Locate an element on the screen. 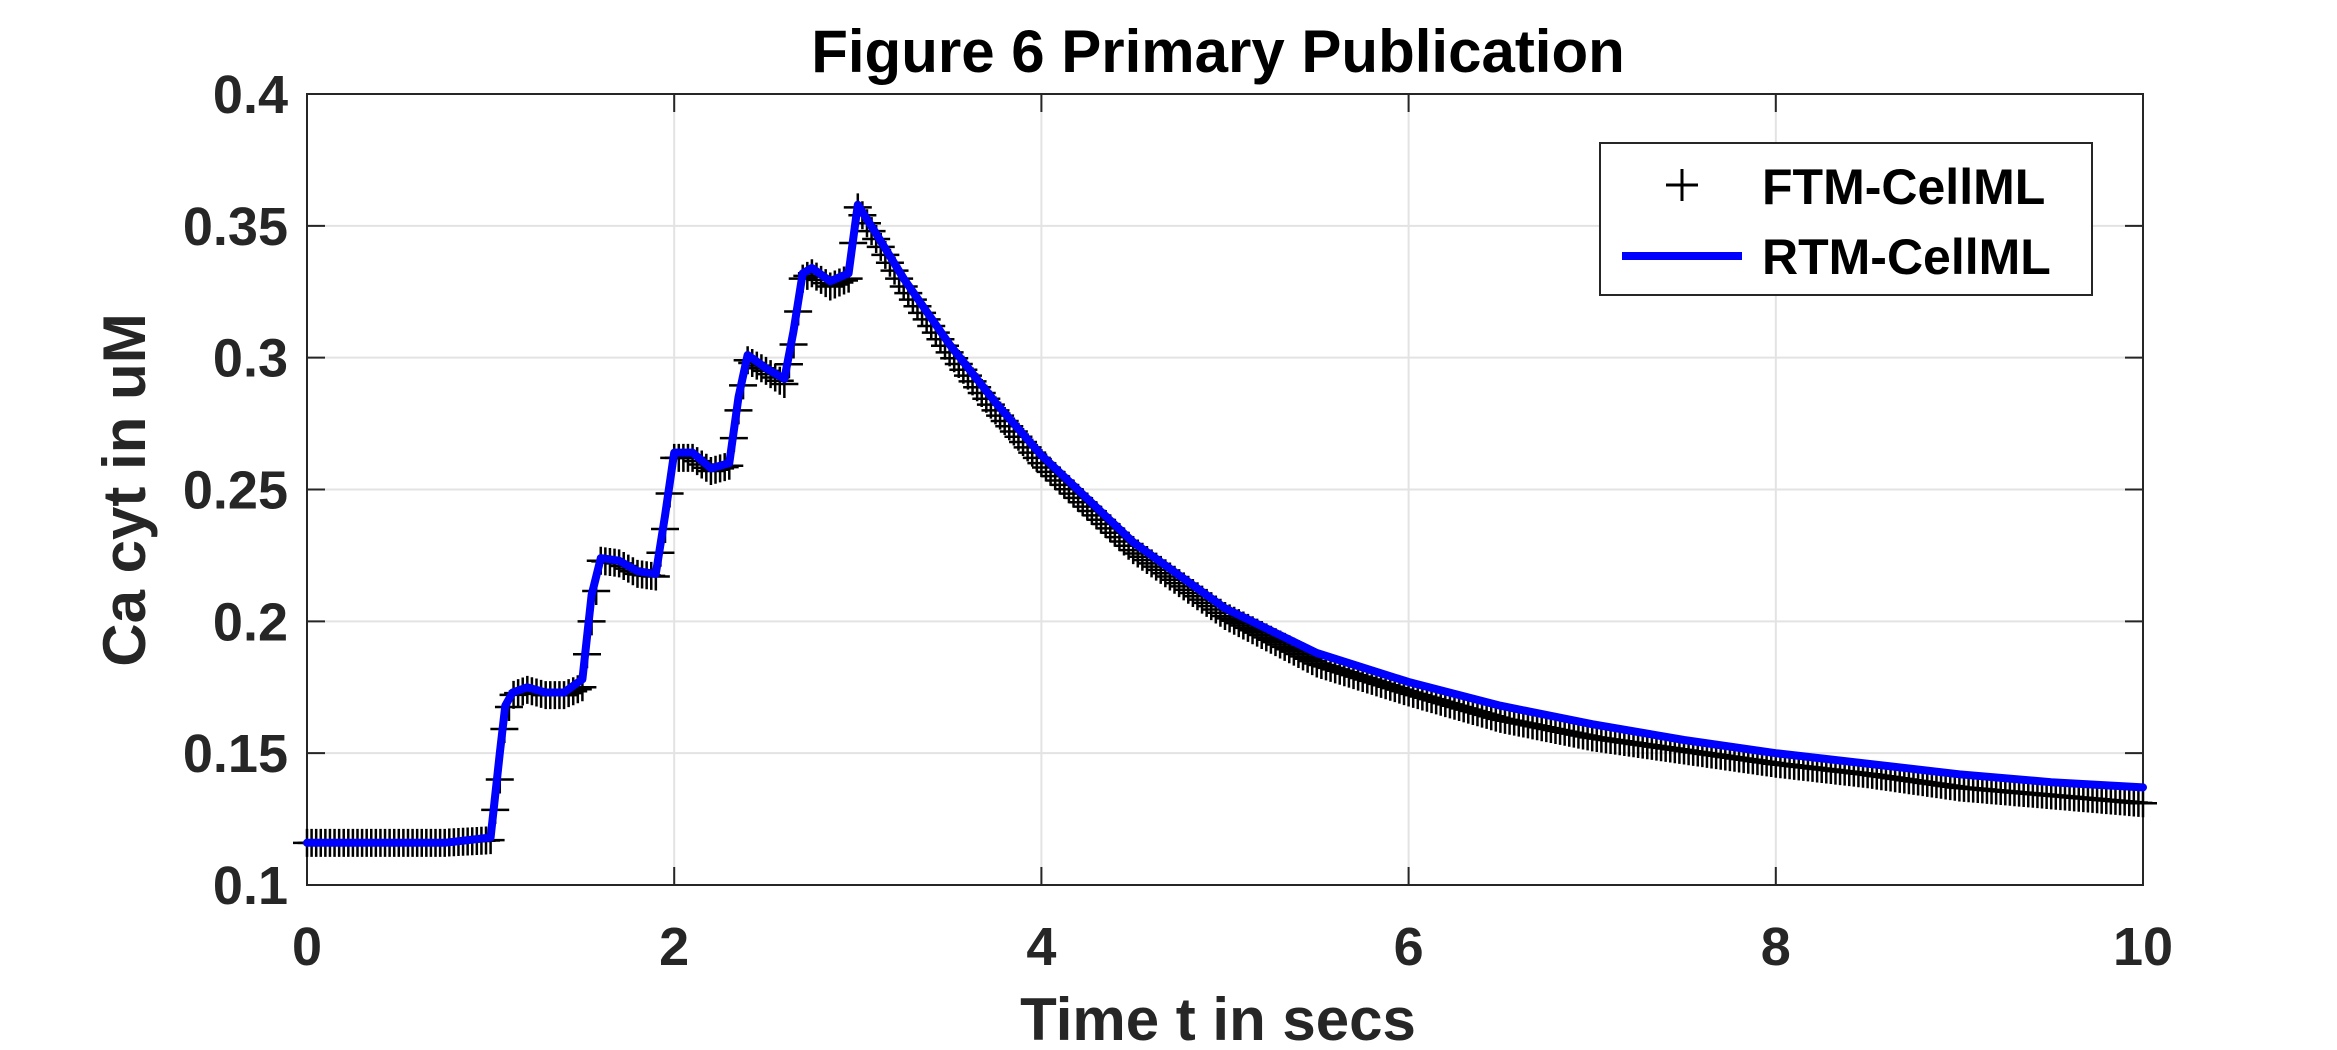 The height and width of the screenshot is (1050, 2337). legend-marker-ftm is located at coordinates (1682, 185).